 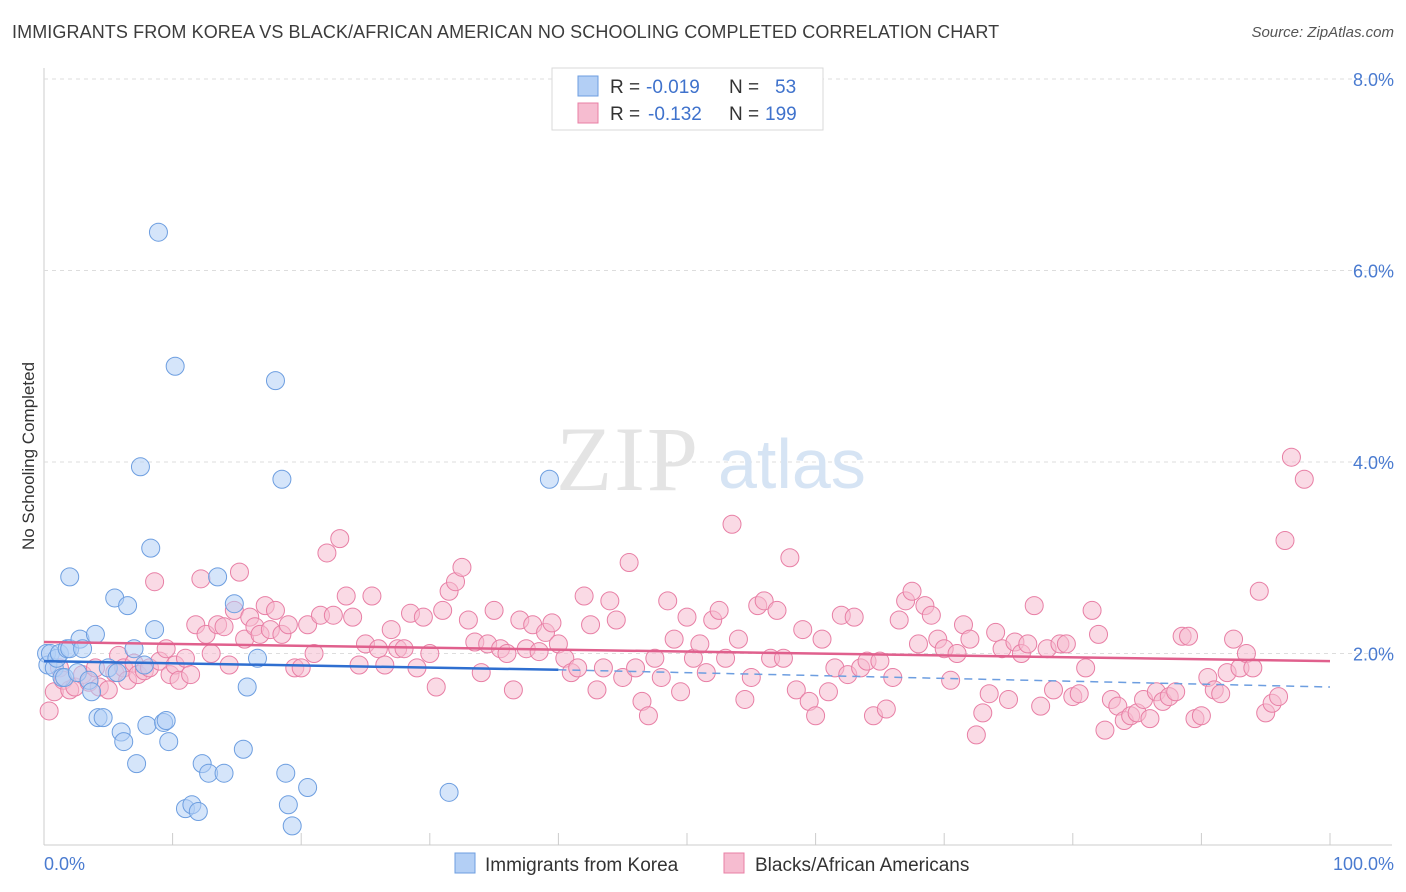 I want to click on watermark-zip: ZIP, so click(x=628, y=459).